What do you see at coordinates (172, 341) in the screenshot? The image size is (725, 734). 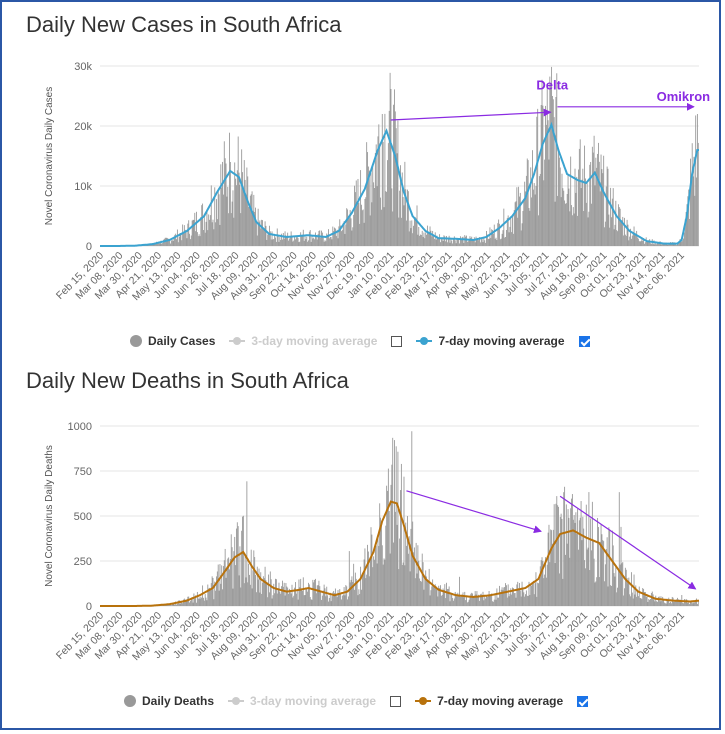 I see `legend-daily-cases: Daily Cases` at bounding box center [172, 341].